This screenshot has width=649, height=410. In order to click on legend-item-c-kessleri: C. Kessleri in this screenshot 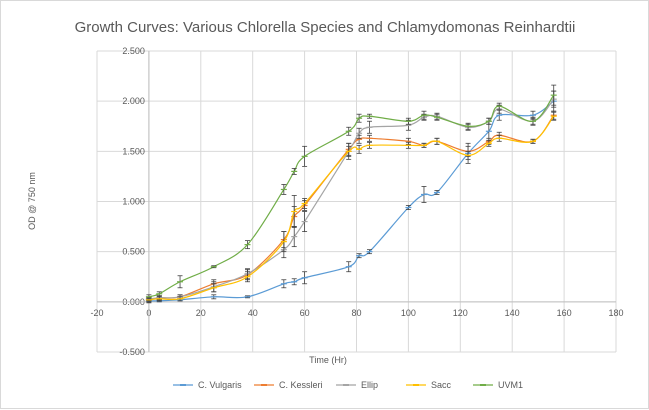, I will do `click(288, 385)`.